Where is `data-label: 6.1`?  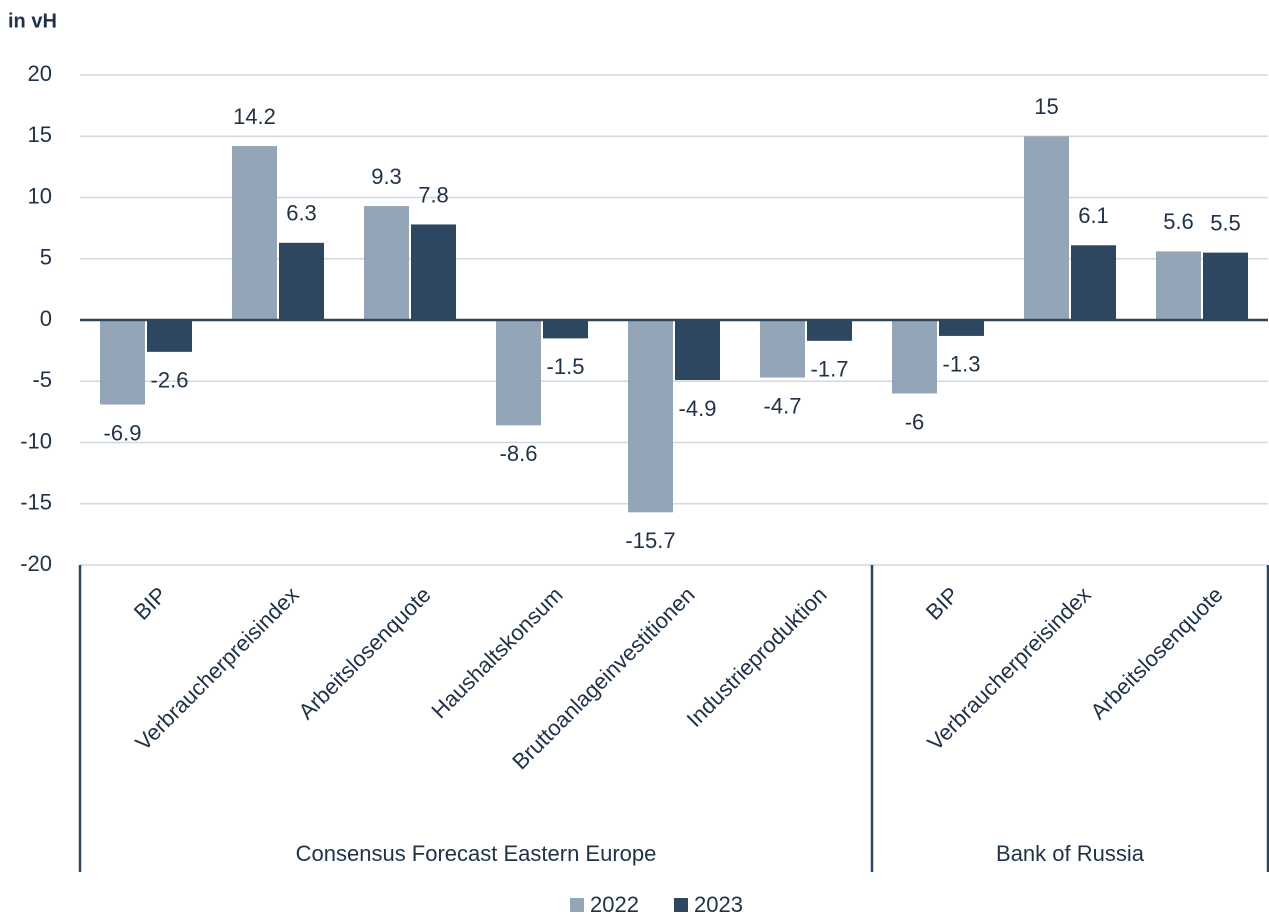 data-label: 6.1 is located at coordinates (1093, 215).